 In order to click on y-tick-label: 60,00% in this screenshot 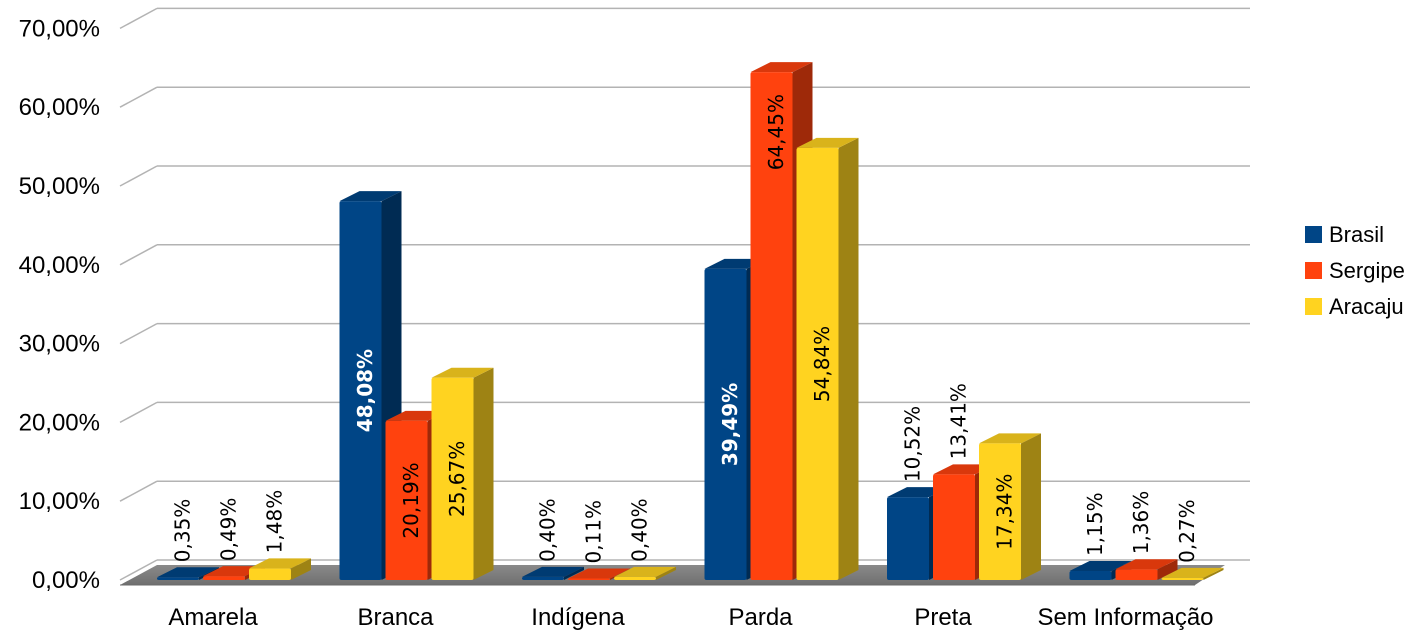, I will do `click(59, 107)`.